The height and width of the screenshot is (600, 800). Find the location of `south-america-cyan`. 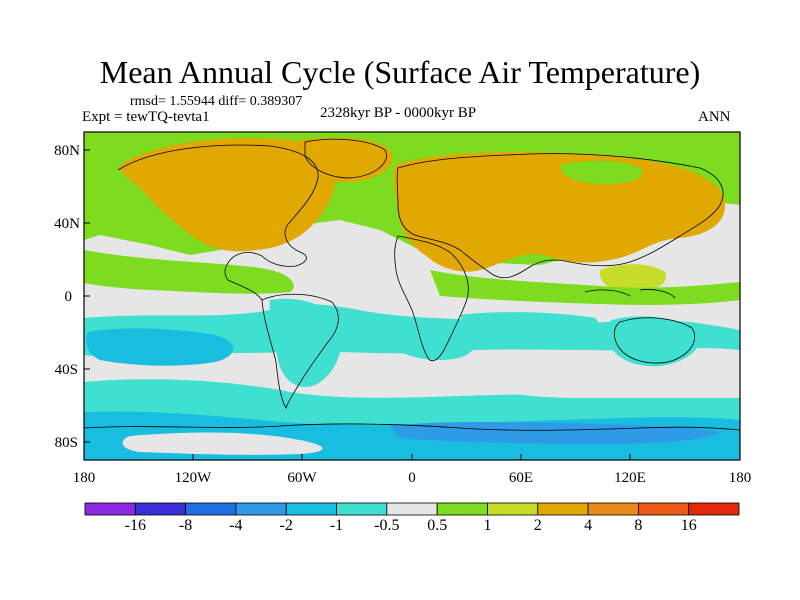

south-america-cyan is located at coordinates (305, 343).